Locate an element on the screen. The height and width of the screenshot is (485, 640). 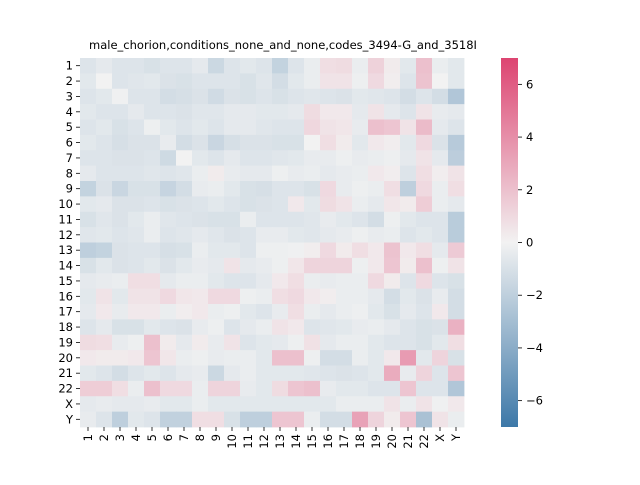
row-tick-label: 14 is located at coordinates (65, 266).